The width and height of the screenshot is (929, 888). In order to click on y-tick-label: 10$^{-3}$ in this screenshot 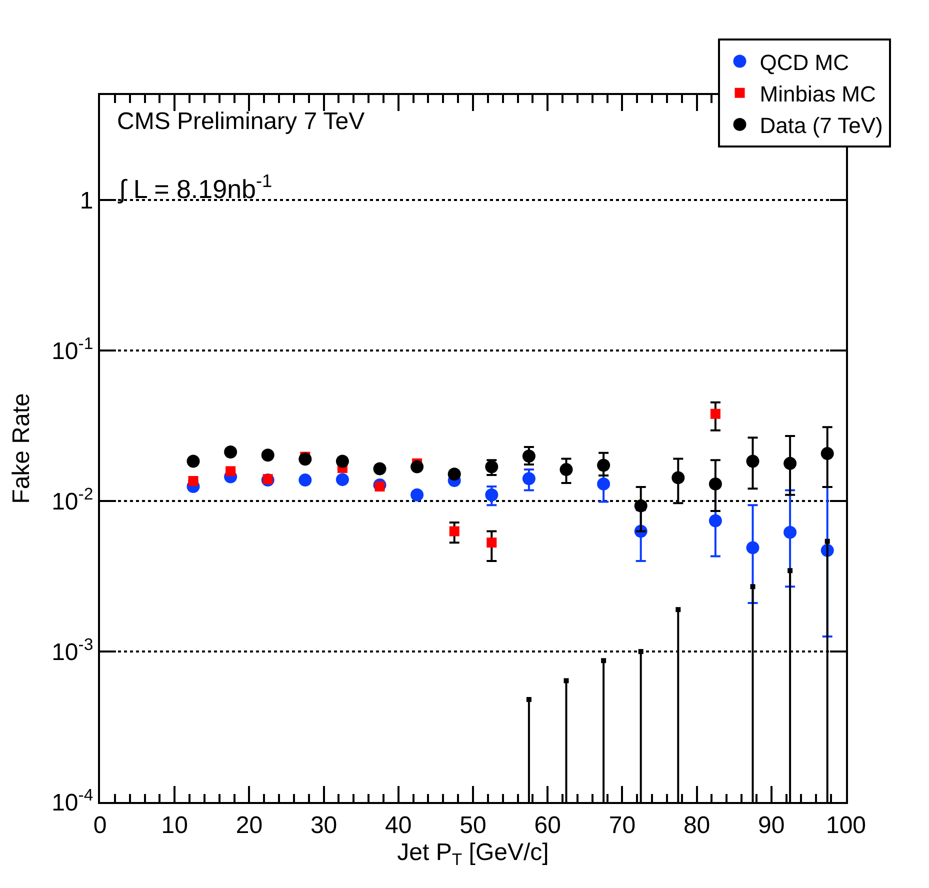, I will do `click(73, 650)`.